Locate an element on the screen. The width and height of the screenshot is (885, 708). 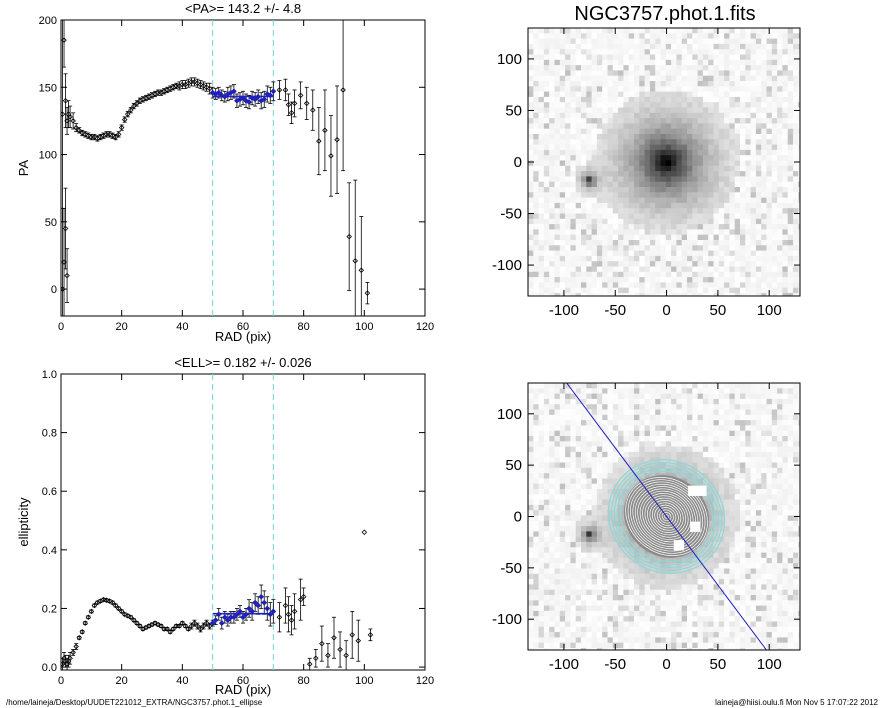
pa-point is located at coordinates (273, 91).